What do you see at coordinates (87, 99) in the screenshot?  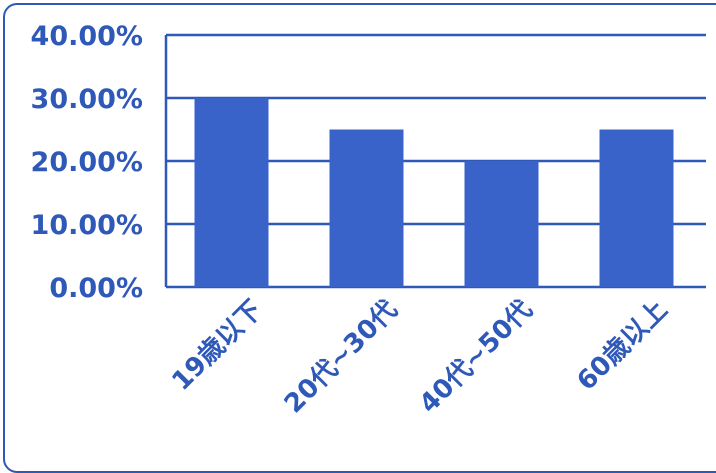 I see `y-tick-label: 30.00%` at bounding box center [87, 99].